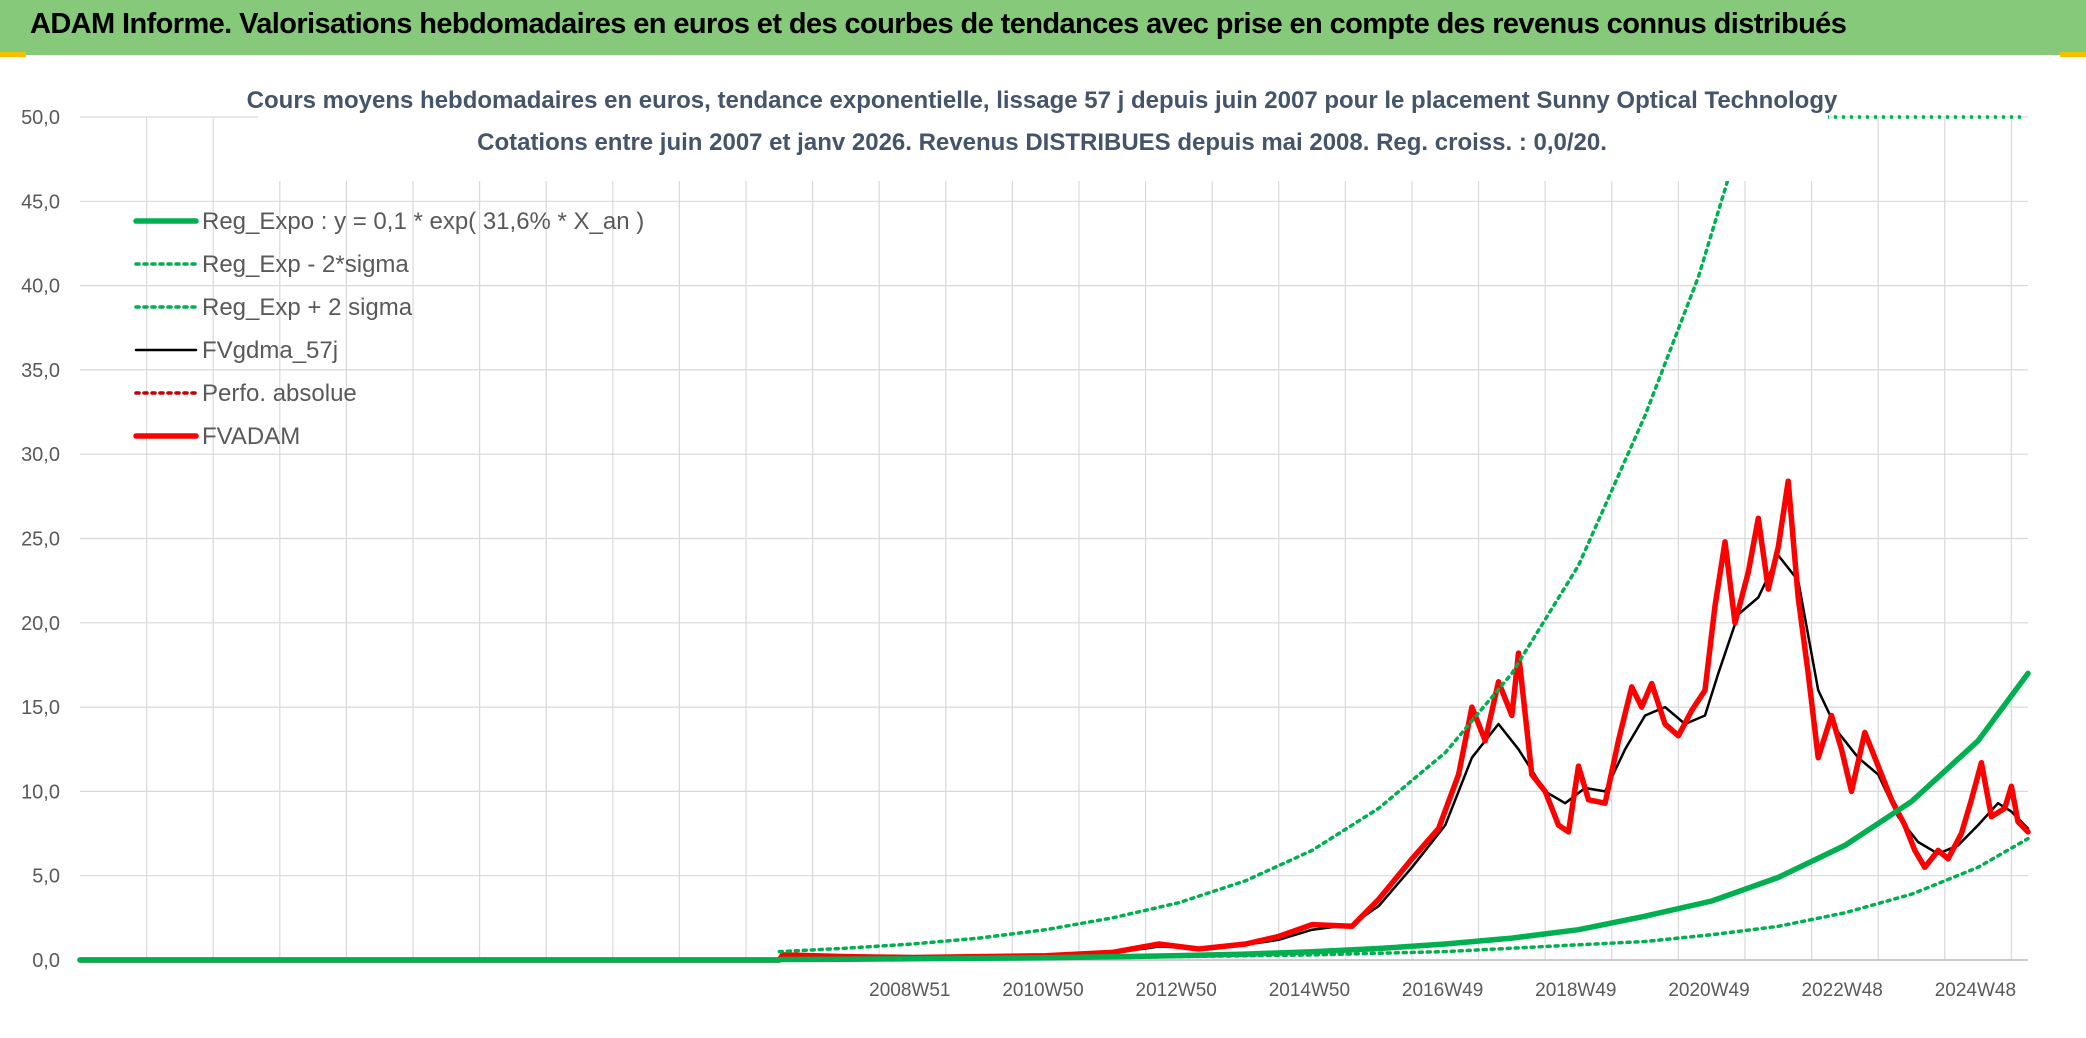  I want to click on legend-label: Reg_Expo : y = 0,1 * exp( 31,6% * X_an ), so click(423, 221).